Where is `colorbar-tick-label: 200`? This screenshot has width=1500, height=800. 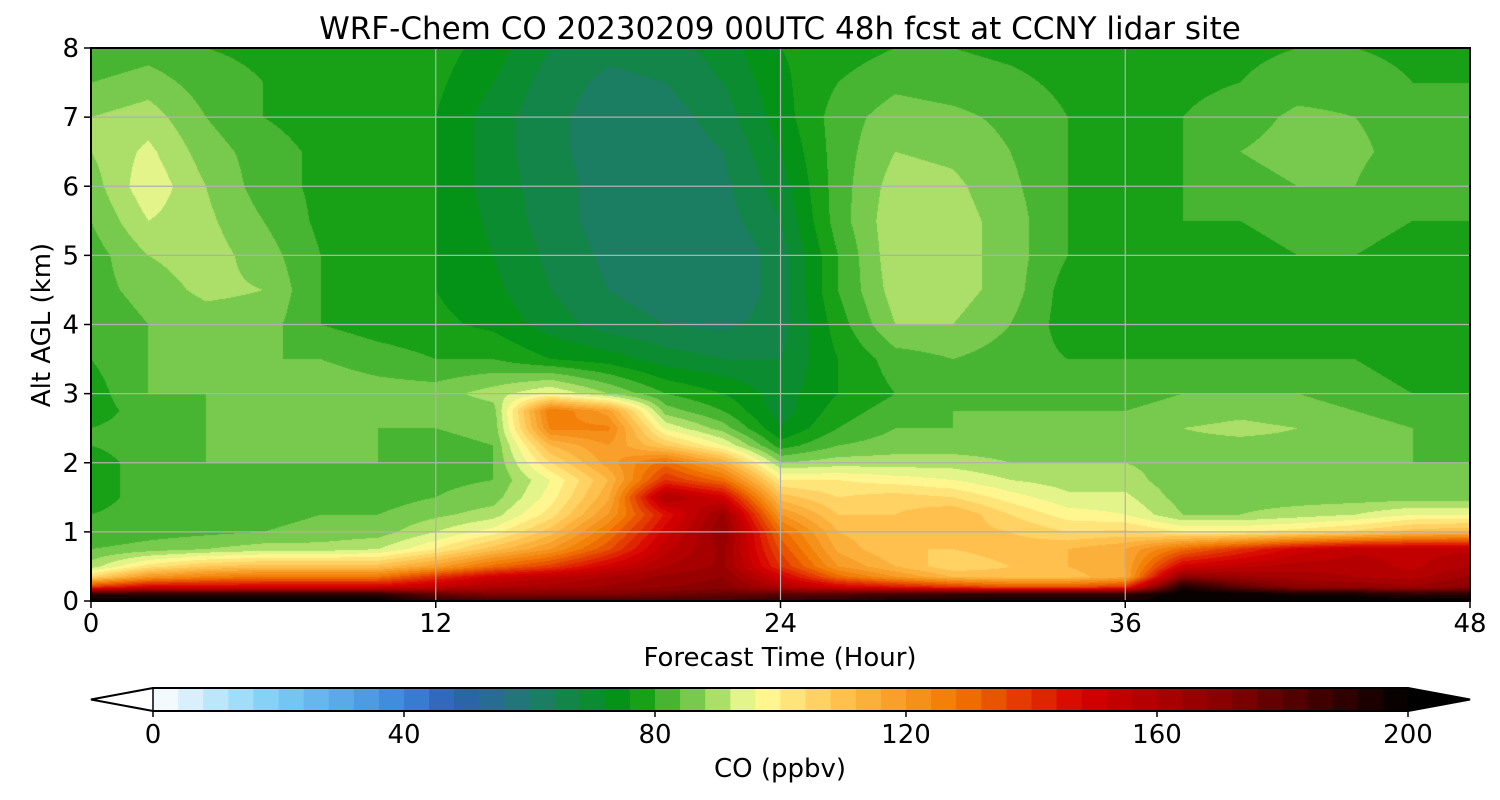
colorbar-tick-label: 200 is located at coordinates (1408, 735).